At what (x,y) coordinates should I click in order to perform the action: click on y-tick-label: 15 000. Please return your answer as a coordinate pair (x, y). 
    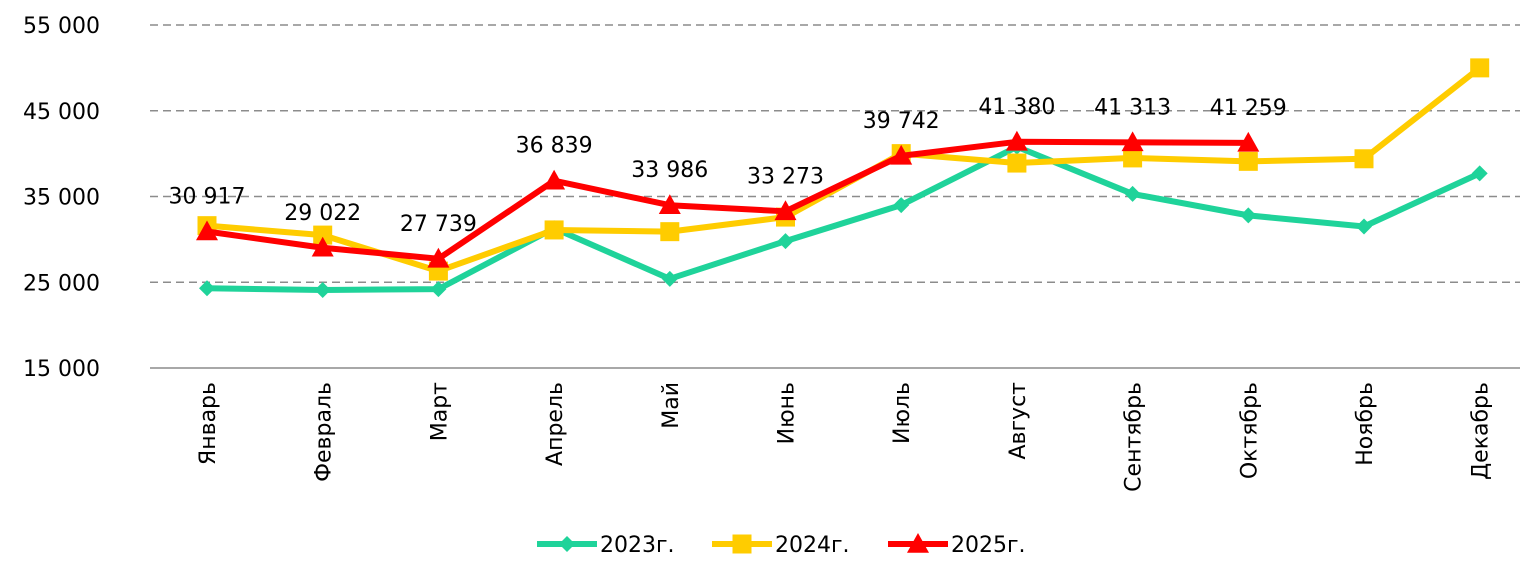
    Looking at the image, I should click on (61, 369).